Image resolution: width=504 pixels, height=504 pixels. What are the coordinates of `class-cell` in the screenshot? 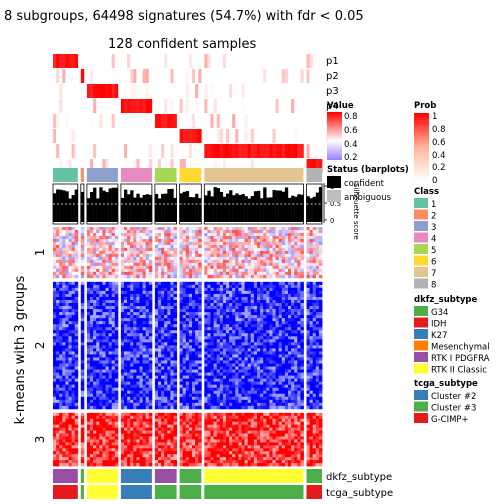 It's located at (136, 175).